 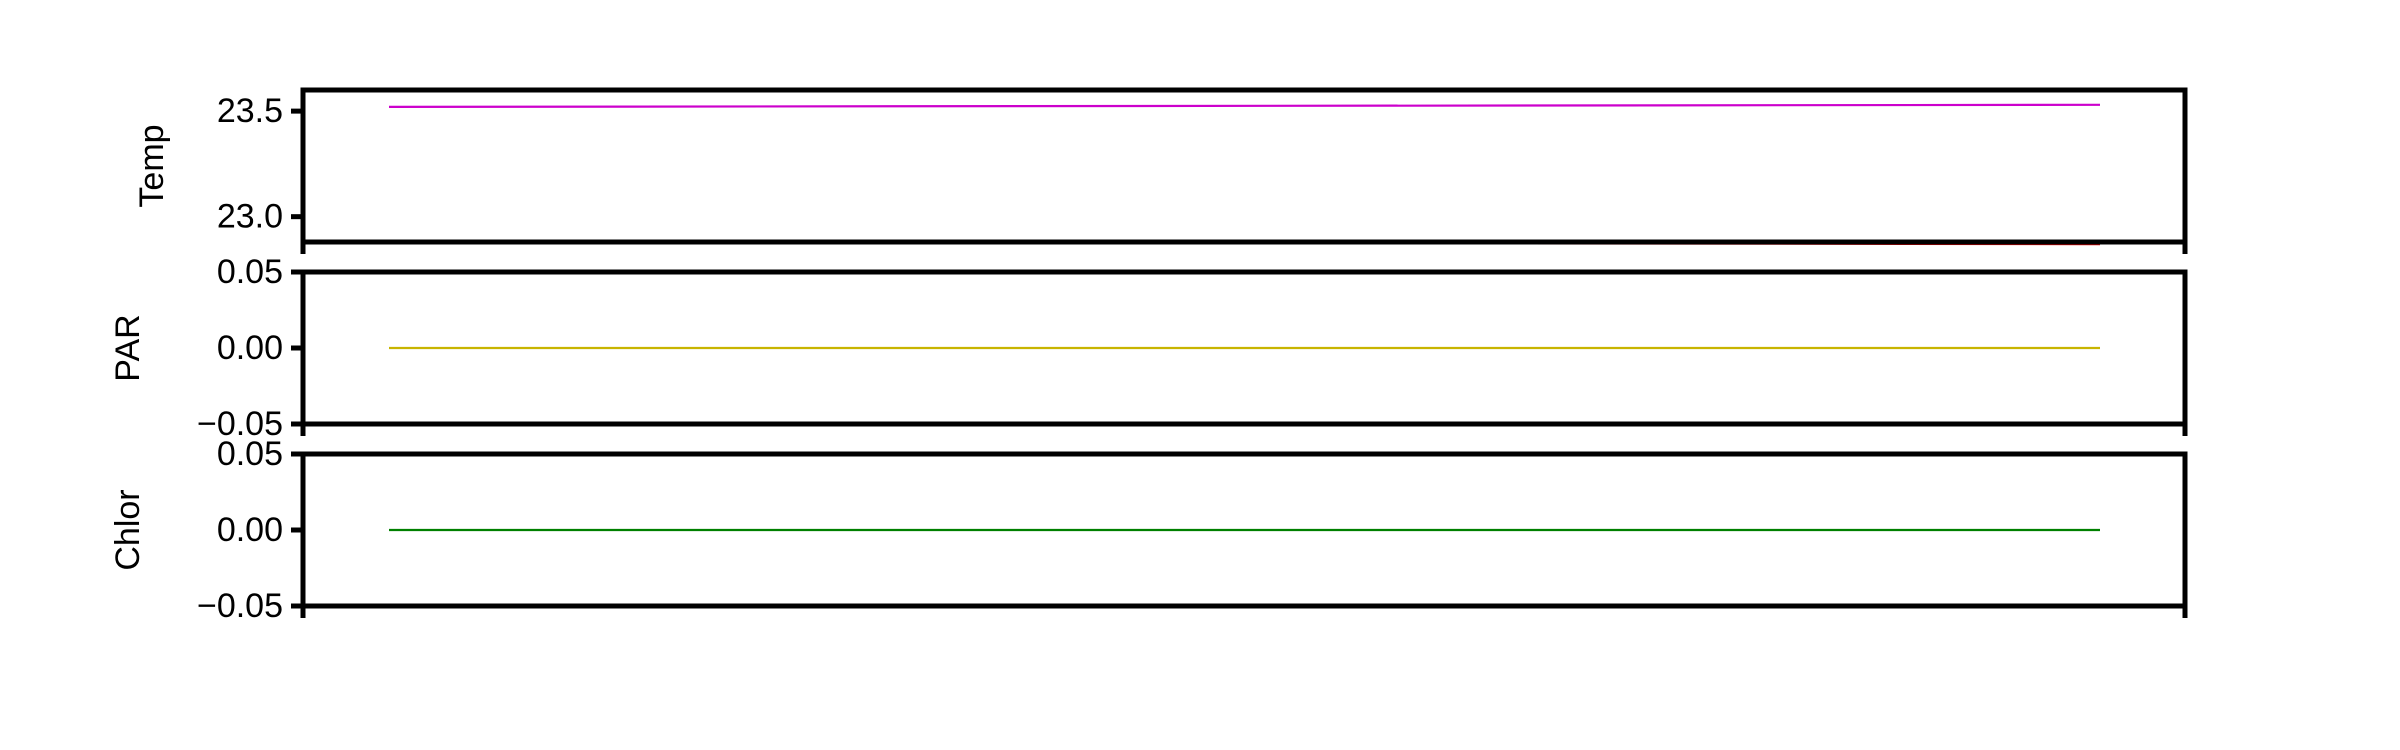 I want to click on y-tick-label: 23.0, so click(x=250, y=217).